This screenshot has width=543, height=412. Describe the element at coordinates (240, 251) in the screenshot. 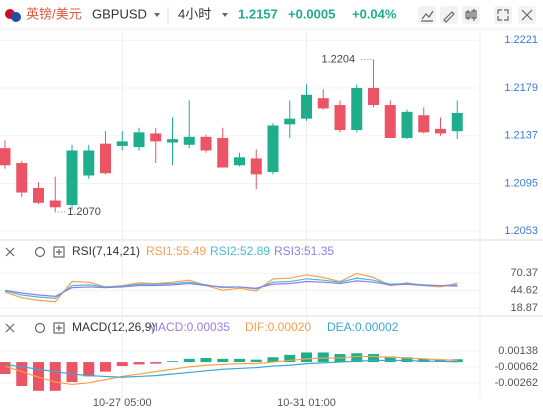

I see `legend-entry: RSI2:52.89` at that location.